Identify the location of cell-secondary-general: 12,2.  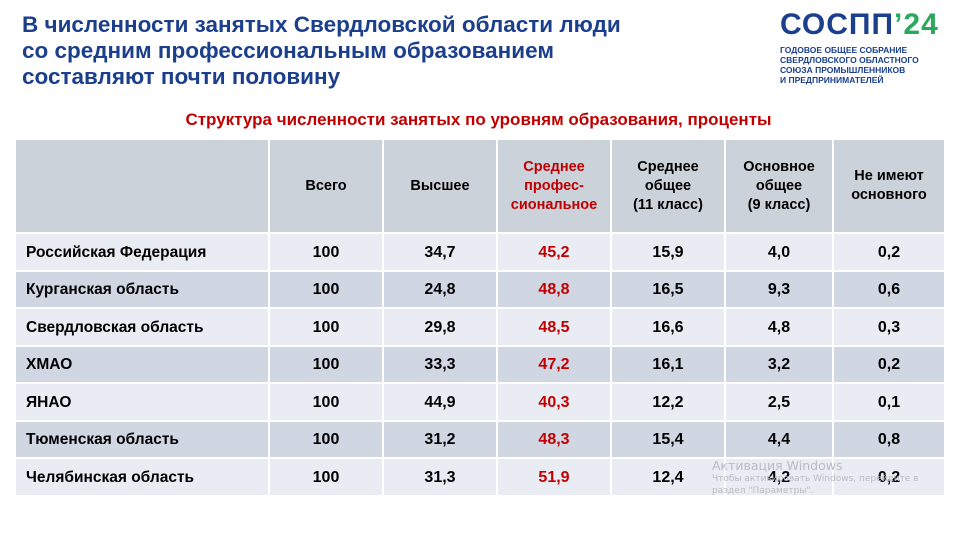
(668, 402).